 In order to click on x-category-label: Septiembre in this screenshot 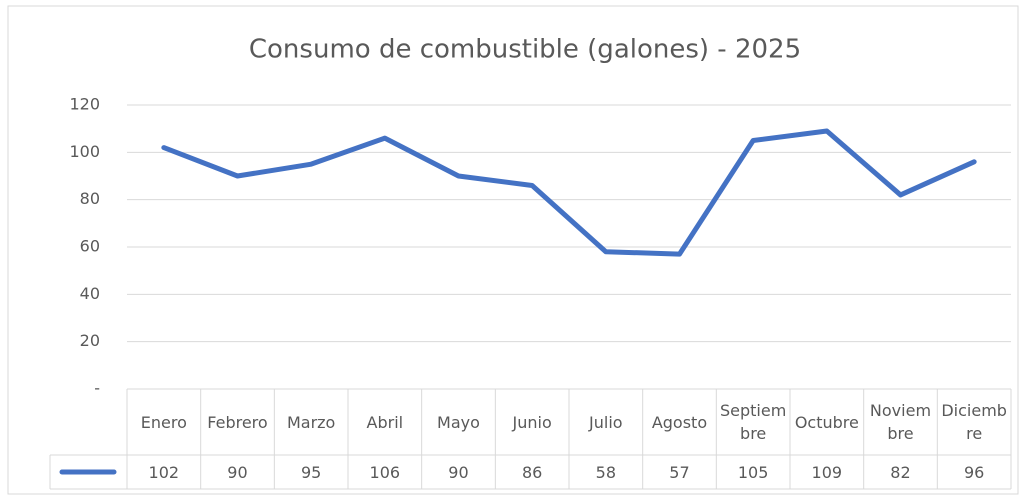, I will do `click(753, 422)`.